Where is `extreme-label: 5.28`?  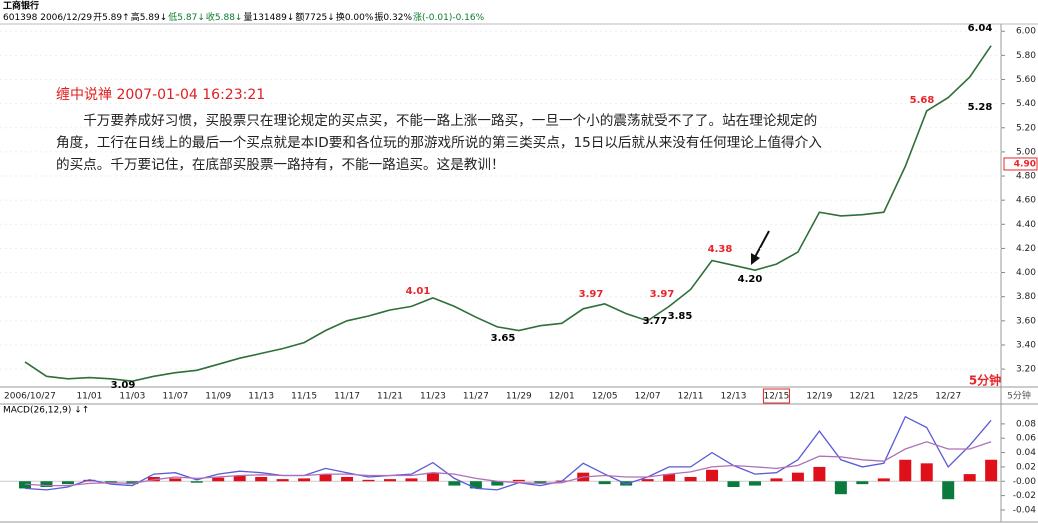 extreme-label: 5.28 is located at coordinates (980, 107).